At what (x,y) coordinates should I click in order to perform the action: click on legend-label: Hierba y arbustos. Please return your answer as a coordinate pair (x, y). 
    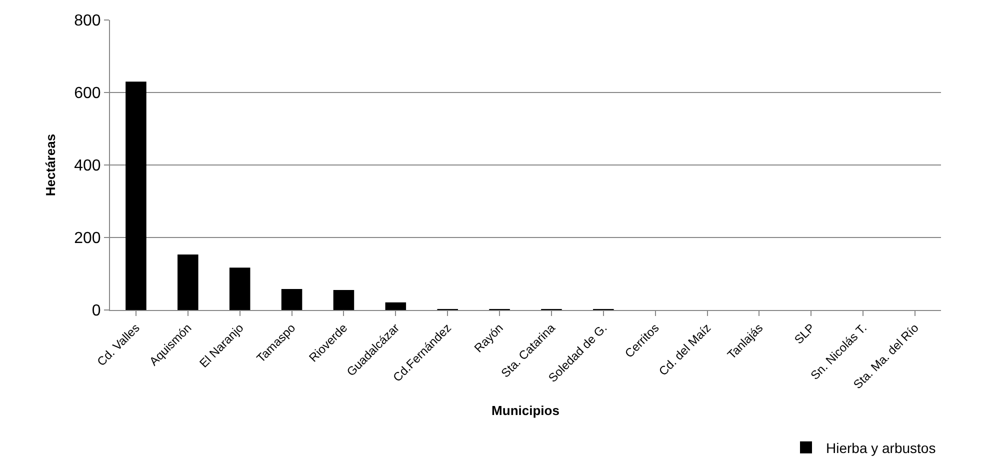
    Looking at the image, I should click on (881, 448).